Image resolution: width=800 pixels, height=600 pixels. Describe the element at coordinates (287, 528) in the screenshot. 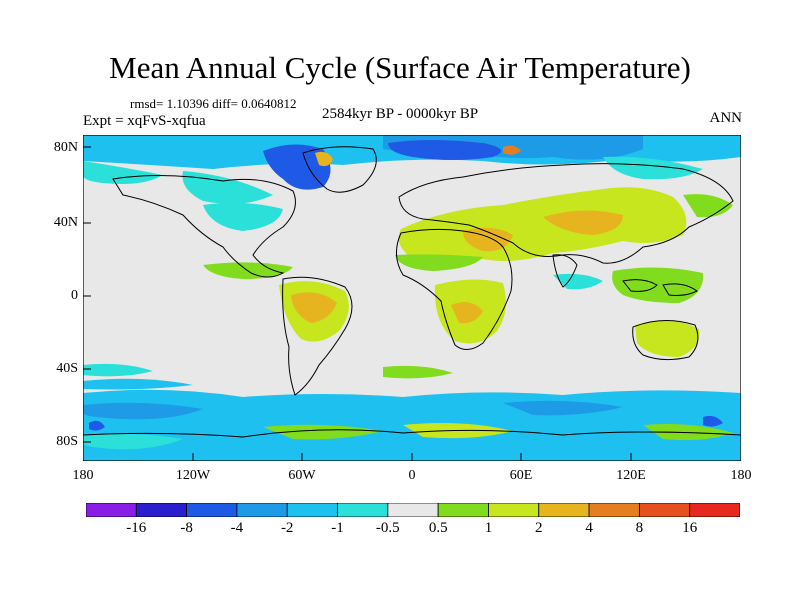

I see `colorbar-label: -2` at that location.